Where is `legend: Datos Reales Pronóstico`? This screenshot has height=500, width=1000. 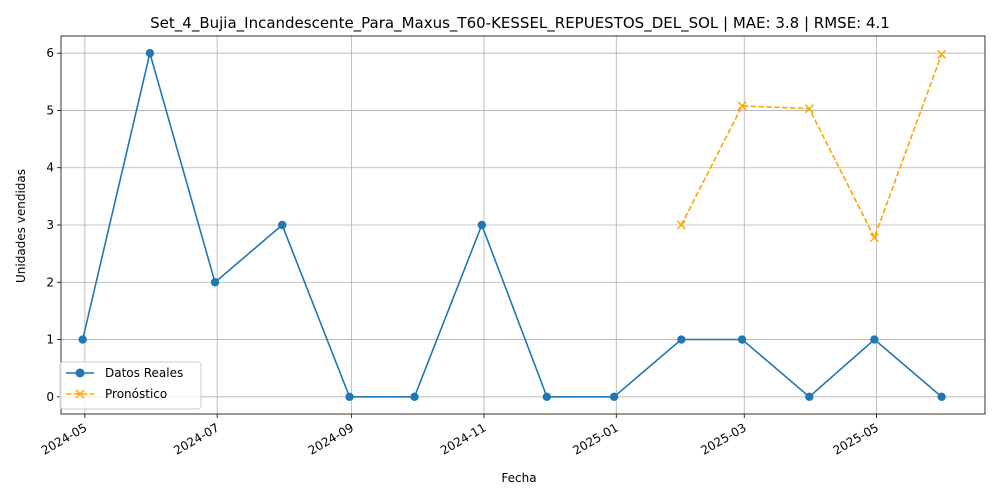 legend: Datos Reales Pronóstico is located at coordinates (130, 385).